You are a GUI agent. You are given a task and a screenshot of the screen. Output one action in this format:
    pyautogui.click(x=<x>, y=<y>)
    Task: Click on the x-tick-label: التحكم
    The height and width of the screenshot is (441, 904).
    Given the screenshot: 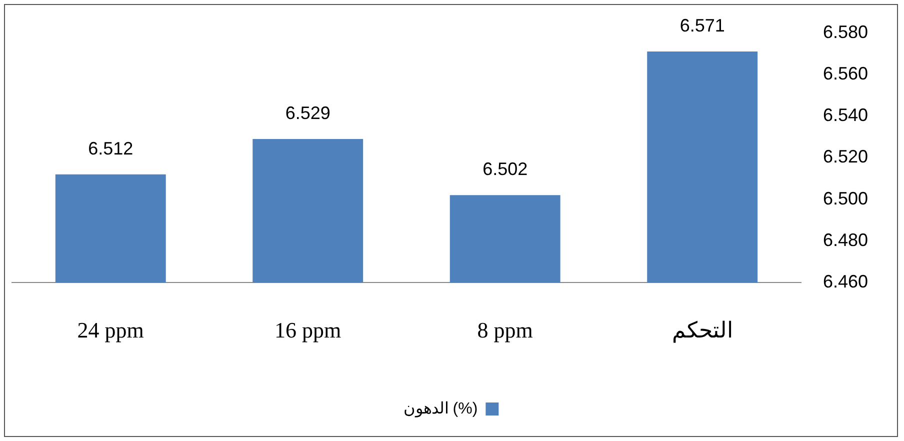 What is the action you would take?
    pyautogui.click(x=702, y=331)
    